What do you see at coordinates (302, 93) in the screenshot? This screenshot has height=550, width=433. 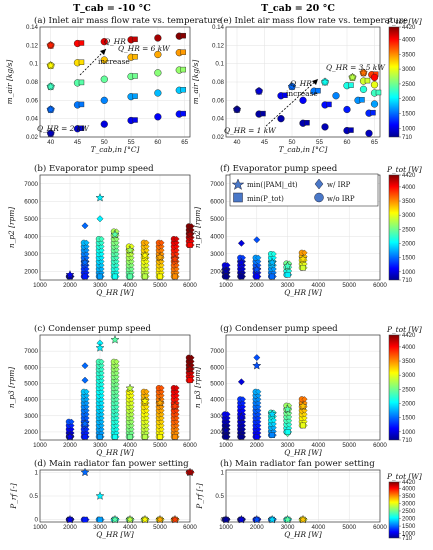 I see `panel-e-increase-label: increase` at bounding box center [302, 93].